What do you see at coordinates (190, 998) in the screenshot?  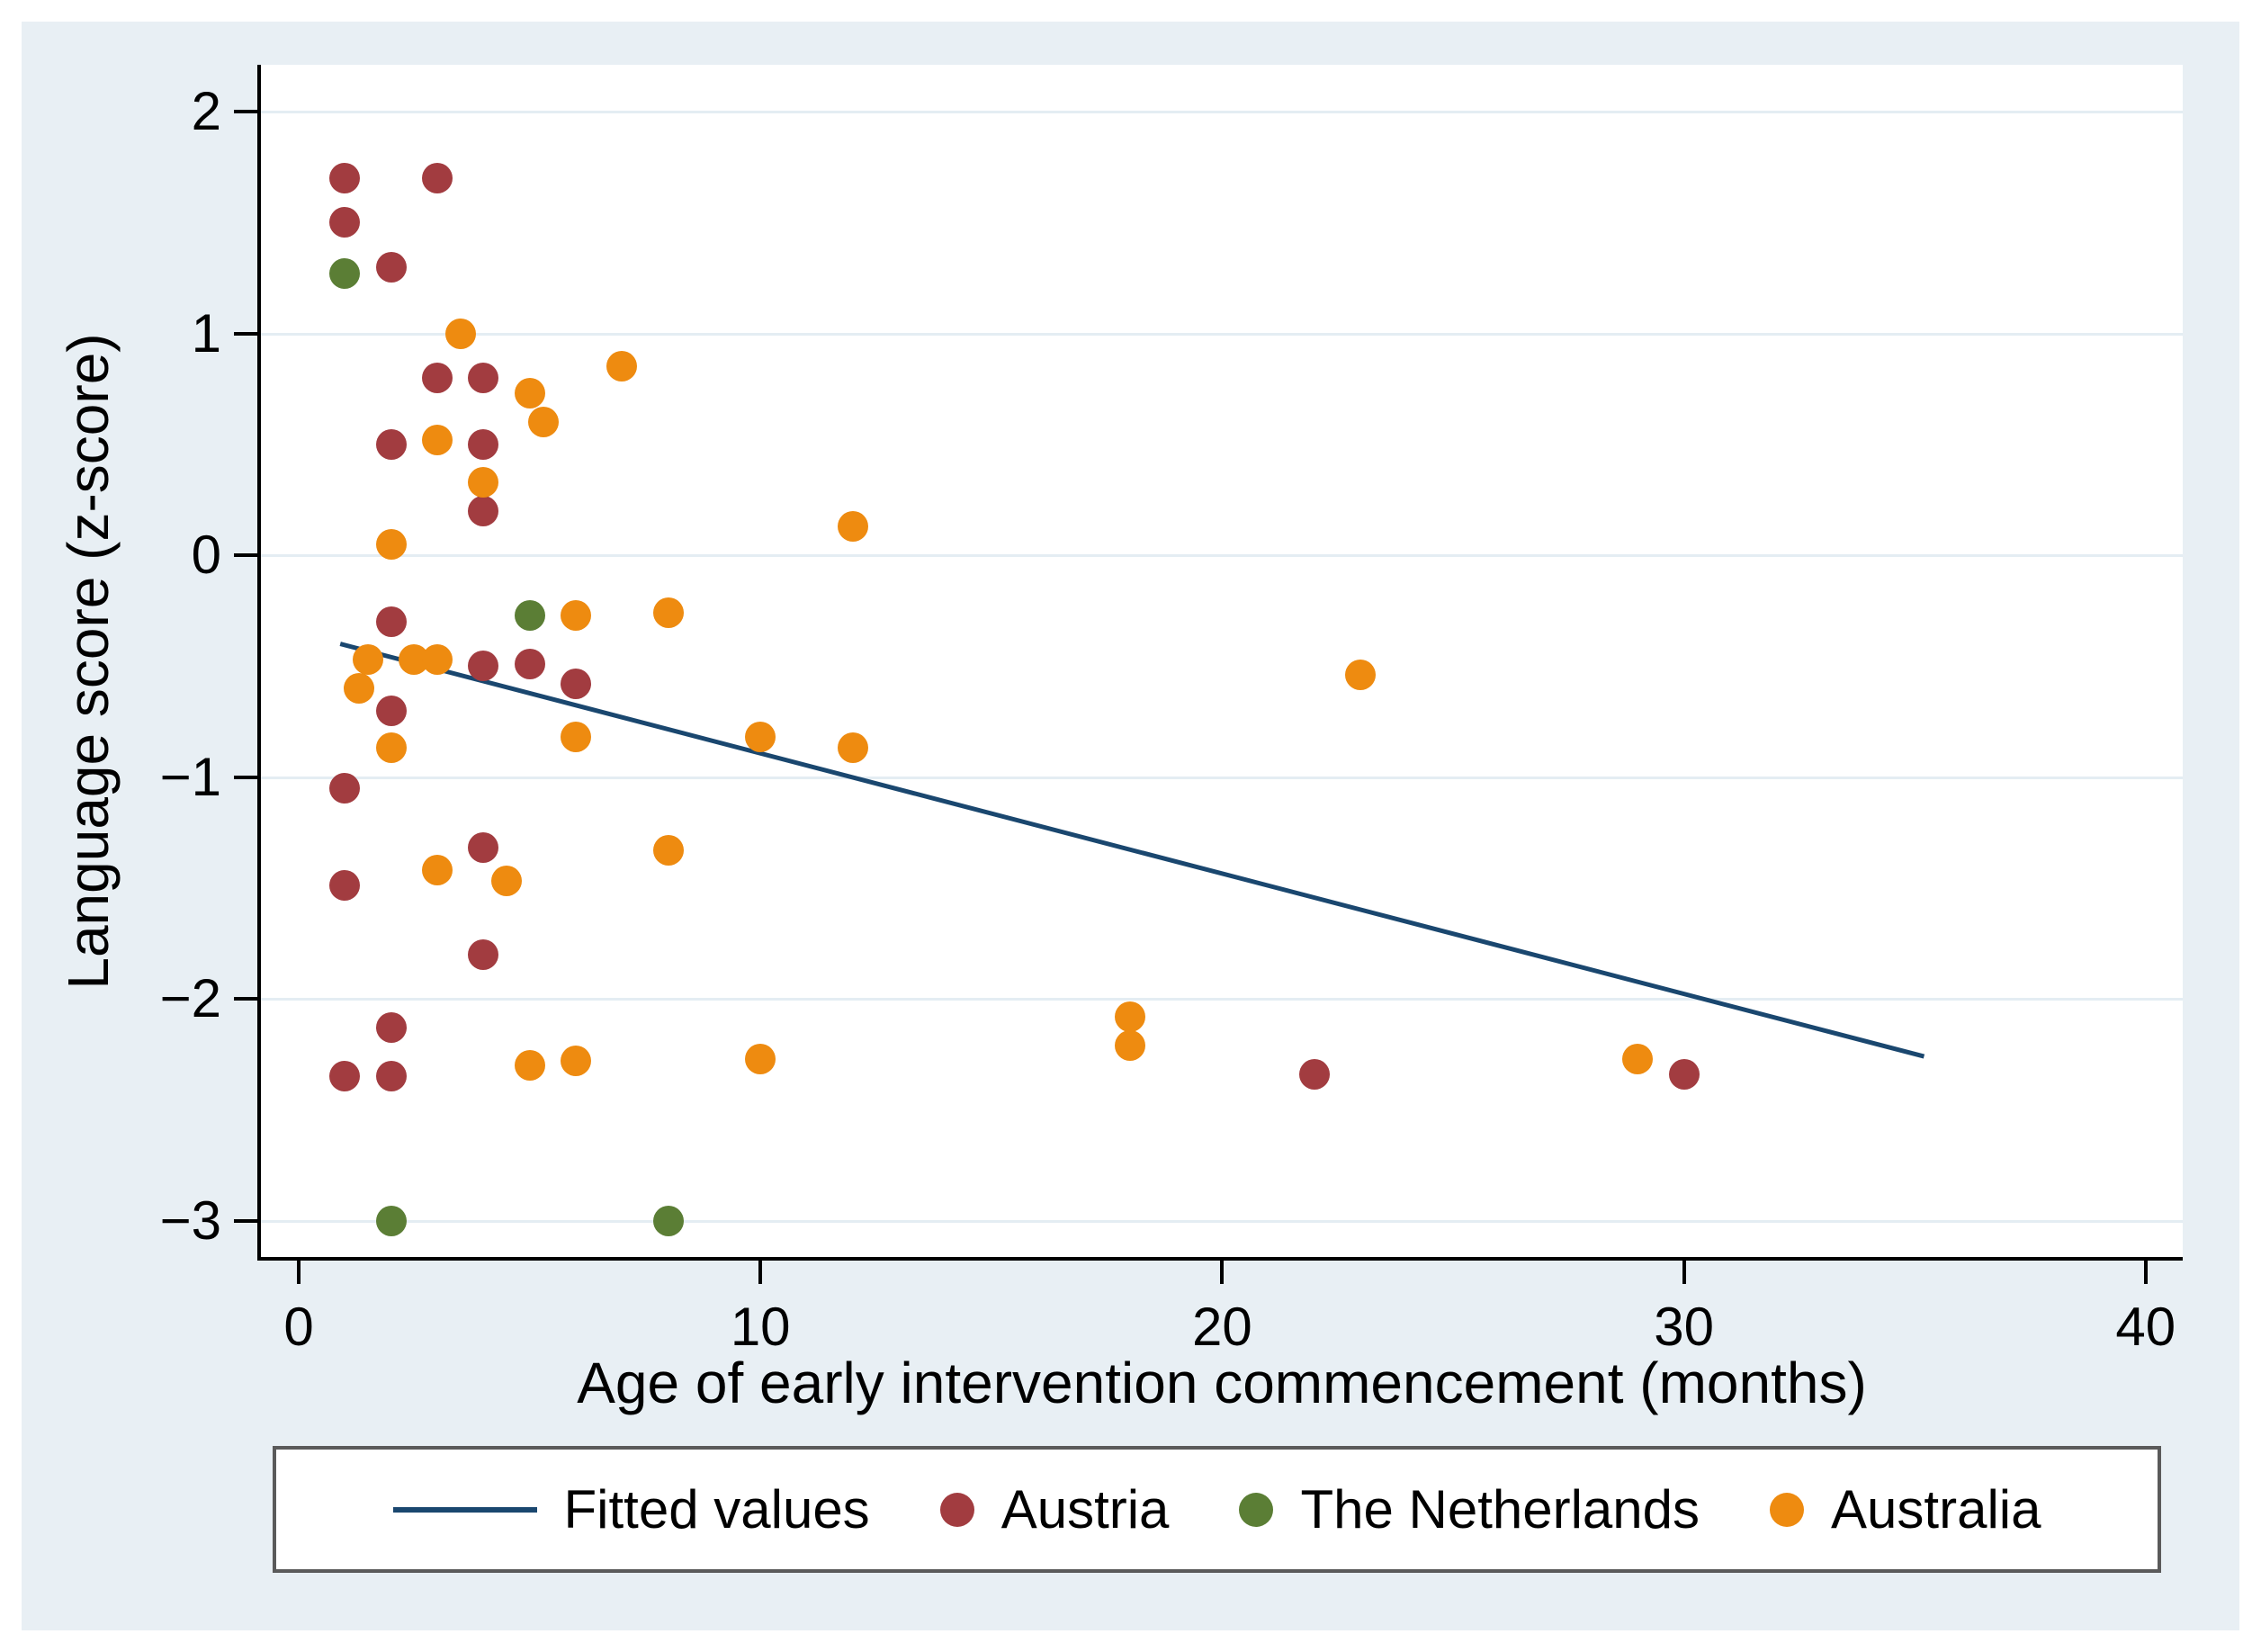 I see `y-tick-label: −2` at bounding box center [190, 998].